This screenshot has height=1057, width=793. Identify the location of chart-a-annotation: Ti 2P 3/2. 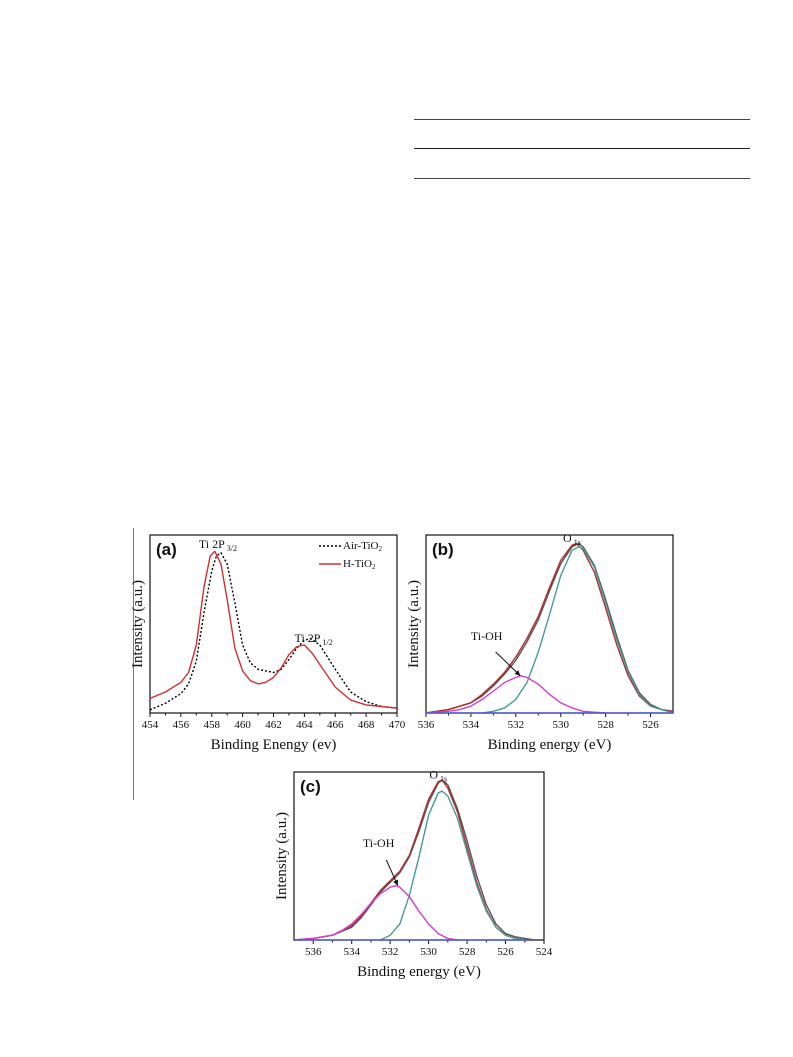
(218, 545).